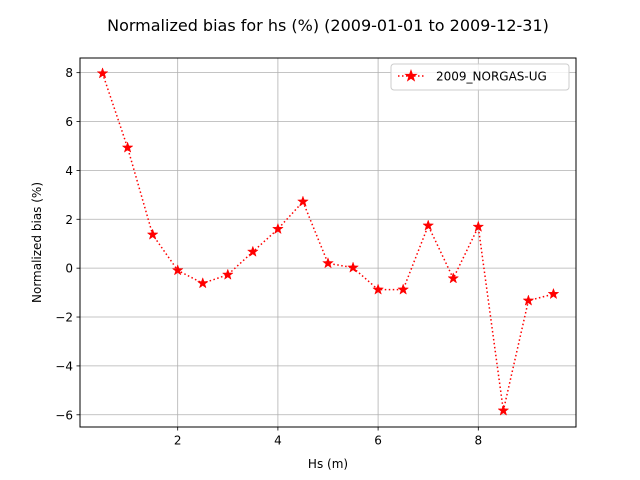 The width and height of the screenshot is (640, 480). I want to click on legend-label: 2009_NORGAS-UG, so click(491, 77).